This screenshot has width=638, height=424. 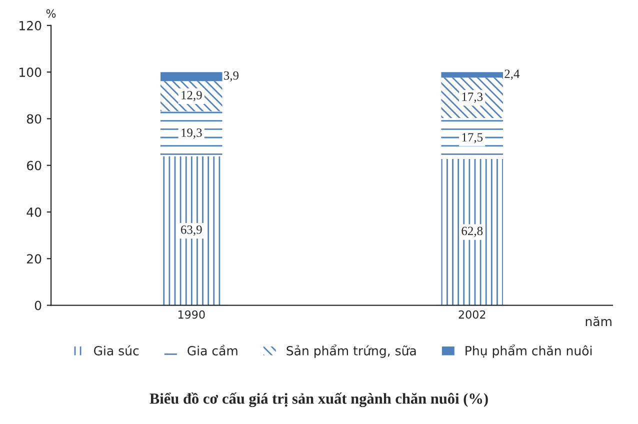 What do you see at coordinates (231, 76) in the screenshot?
I see `data-label: 3,9` at bounding box center [231, 76].